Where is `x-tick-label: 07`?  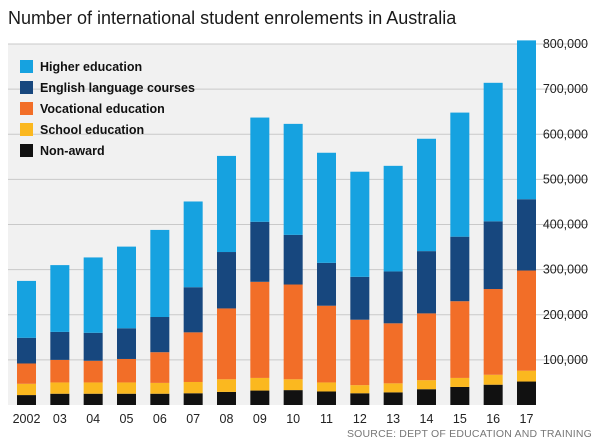
x-tick-label: 07 is located at coordinates (193, 419).